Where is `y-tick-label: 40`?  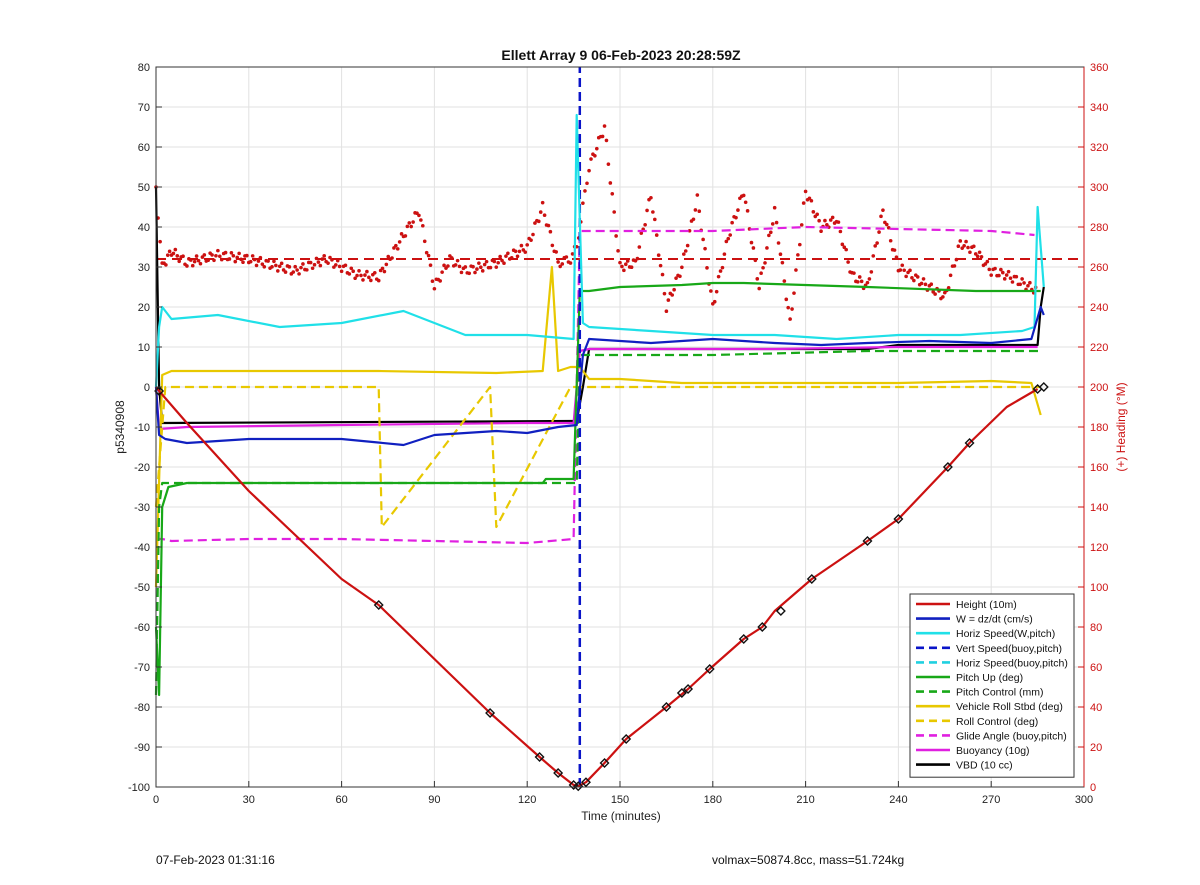 y-tick-label: 40 is located at coordinates (144, 228).